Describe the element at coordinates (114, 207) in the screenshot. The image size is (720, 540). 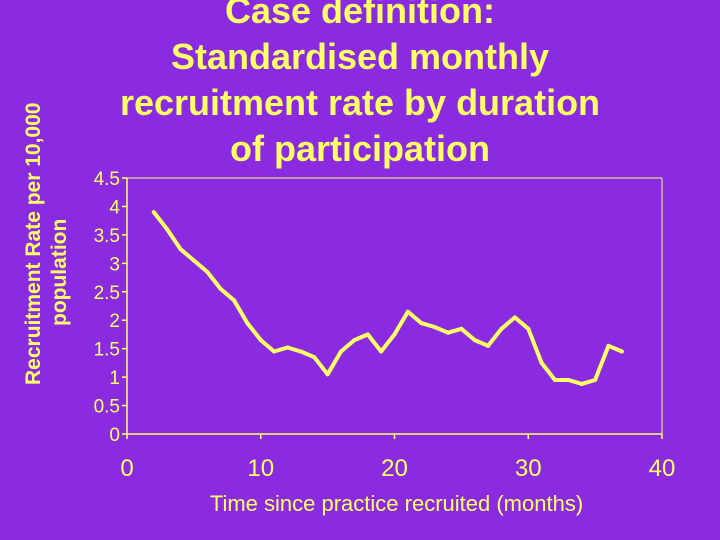
I see `y-tick-label: 4` at that location.